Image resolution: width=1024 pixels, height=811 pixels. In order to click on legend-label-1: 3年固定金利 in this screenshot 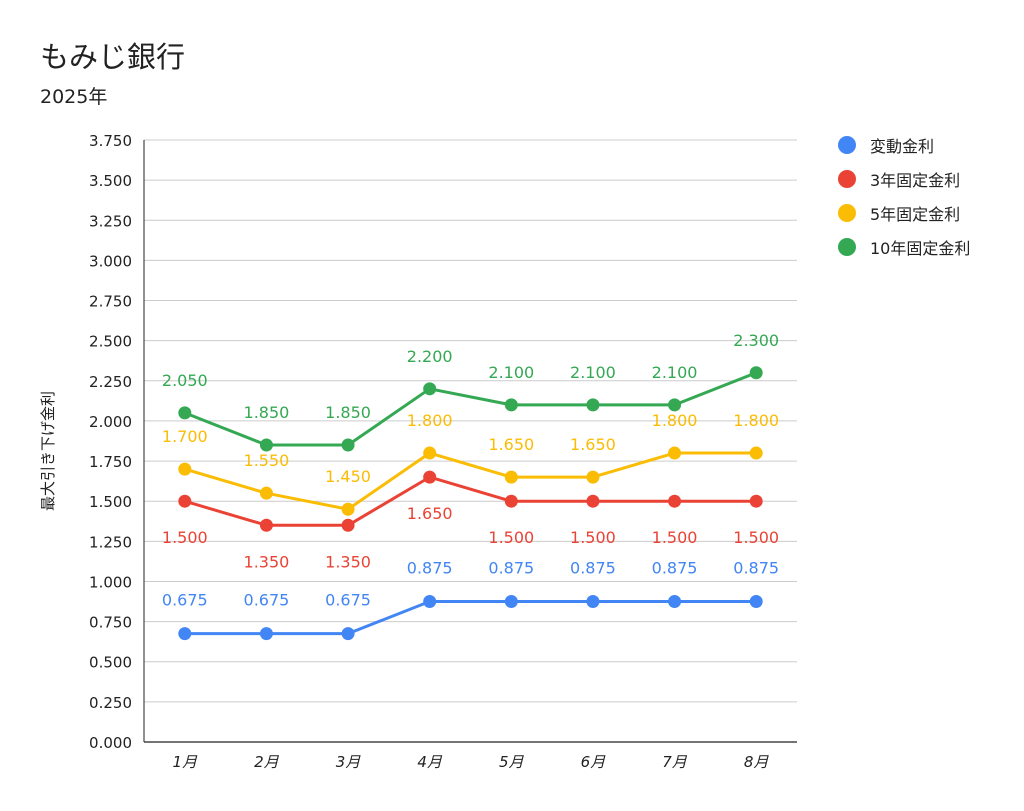, I will do `click(915, 180)`.